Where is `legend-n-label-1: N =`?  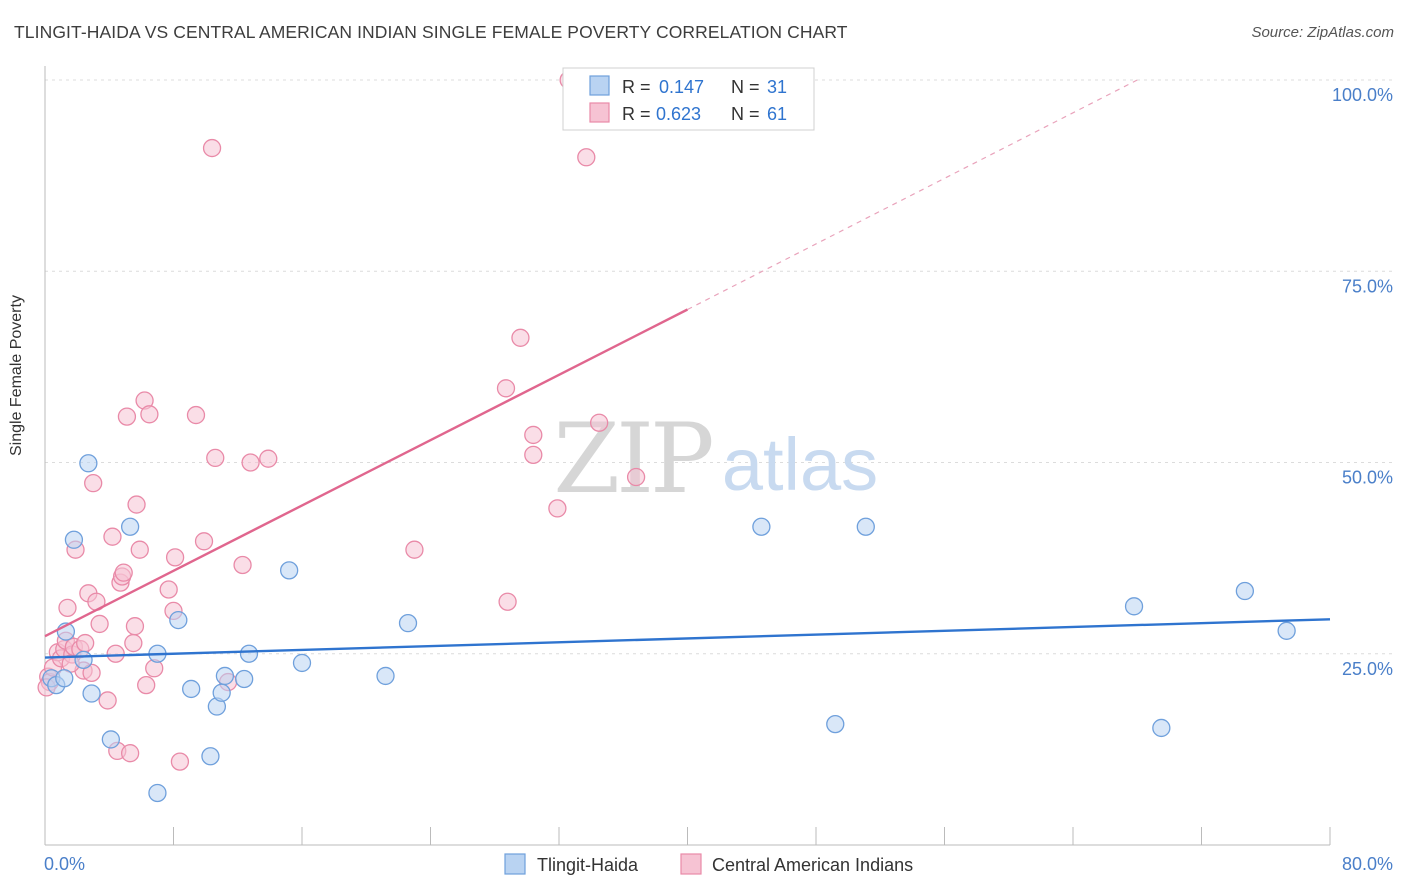 legend-n-label-1: N = is located at coordinates (745, 87).